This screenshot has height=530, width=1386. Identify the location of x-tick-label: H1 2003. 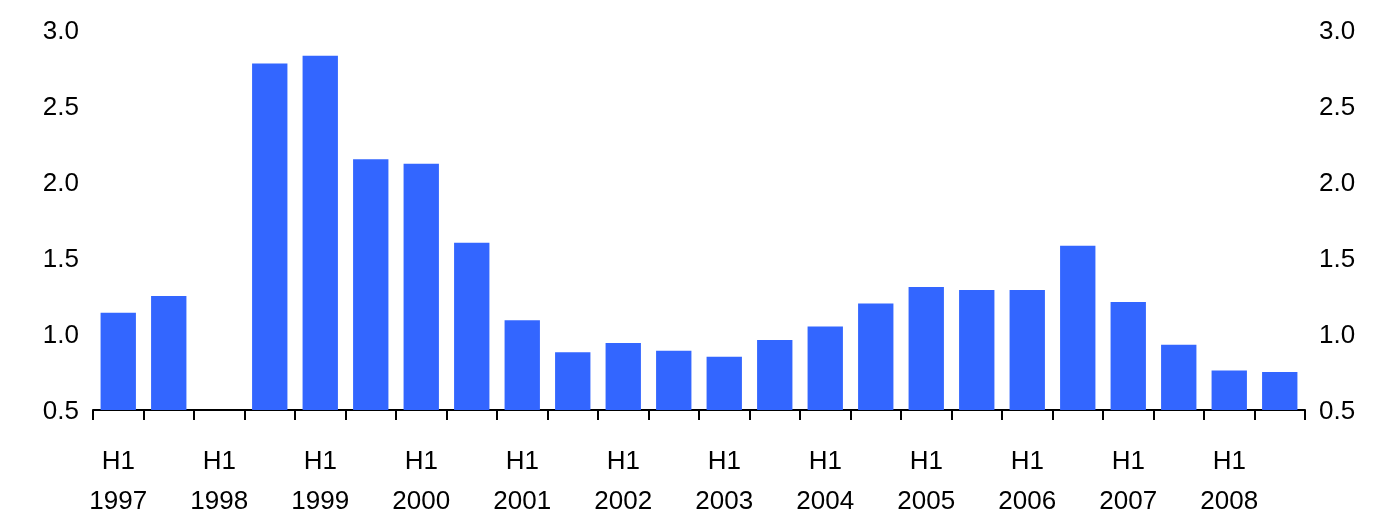
(724, 480).